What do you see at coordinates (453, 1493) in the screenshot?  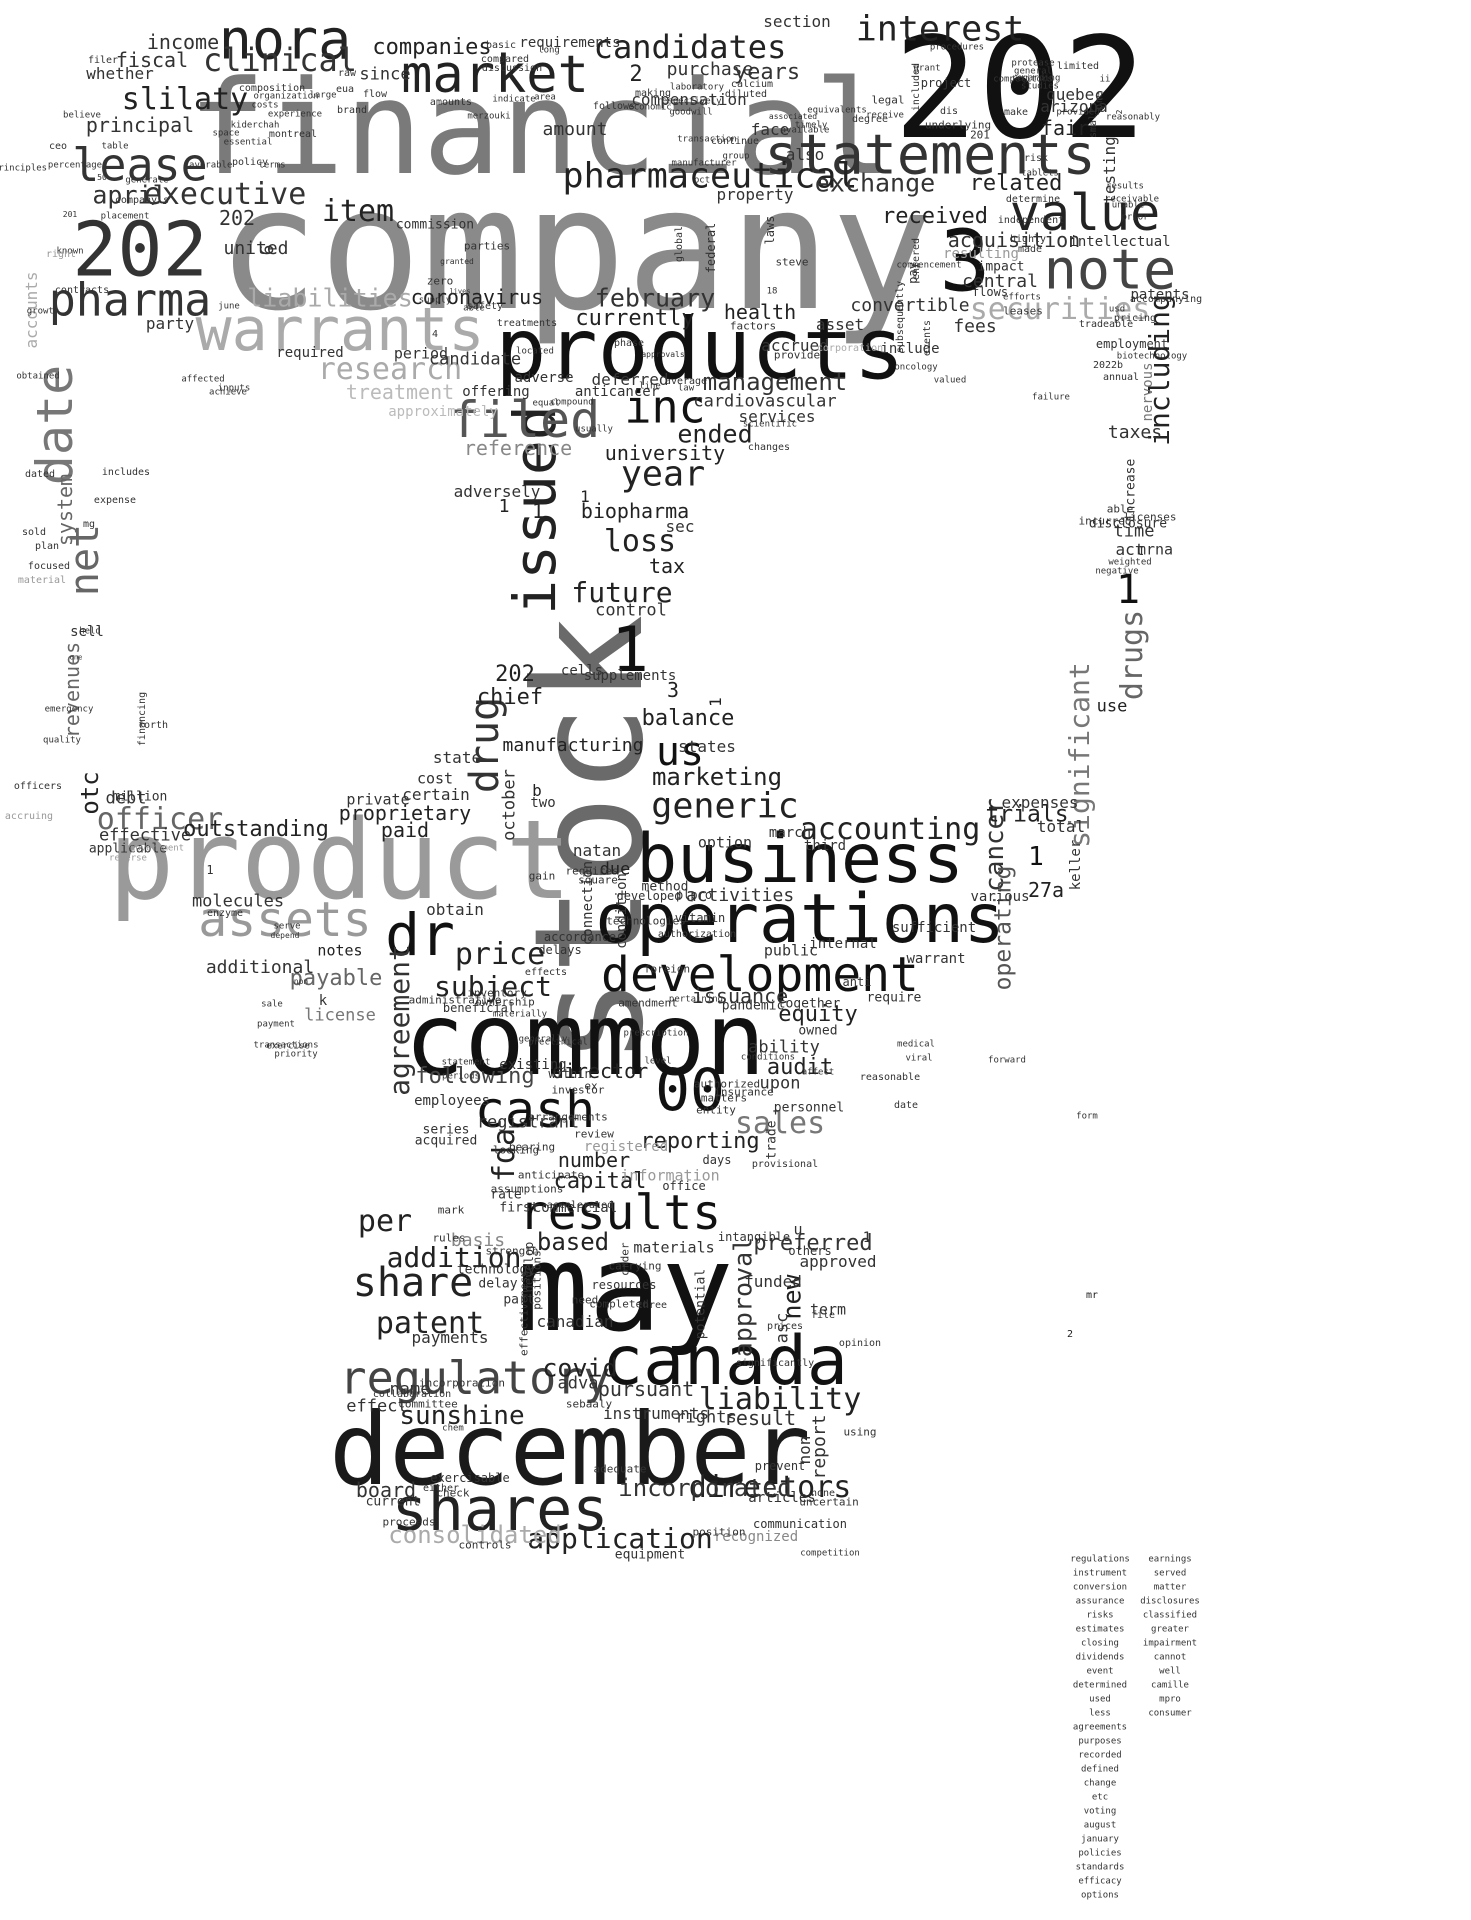 I see `cloud-word: check` at bounding box center [453, 1493].